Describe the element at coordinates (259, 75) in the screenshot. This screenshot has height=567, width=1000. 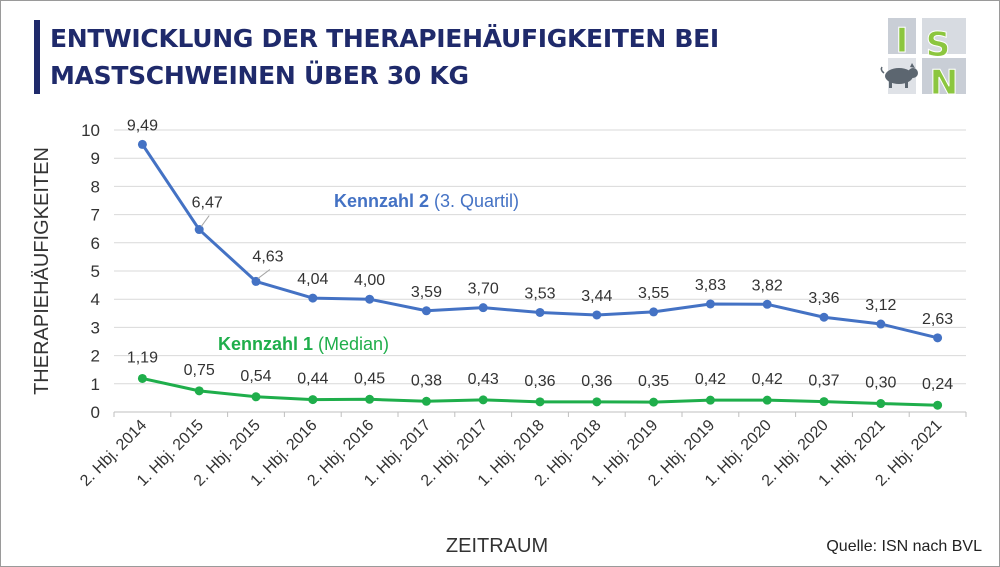
I see `chart-title-line-2: MASTSCHWEINEN ÜBER 30 KG` at that location.